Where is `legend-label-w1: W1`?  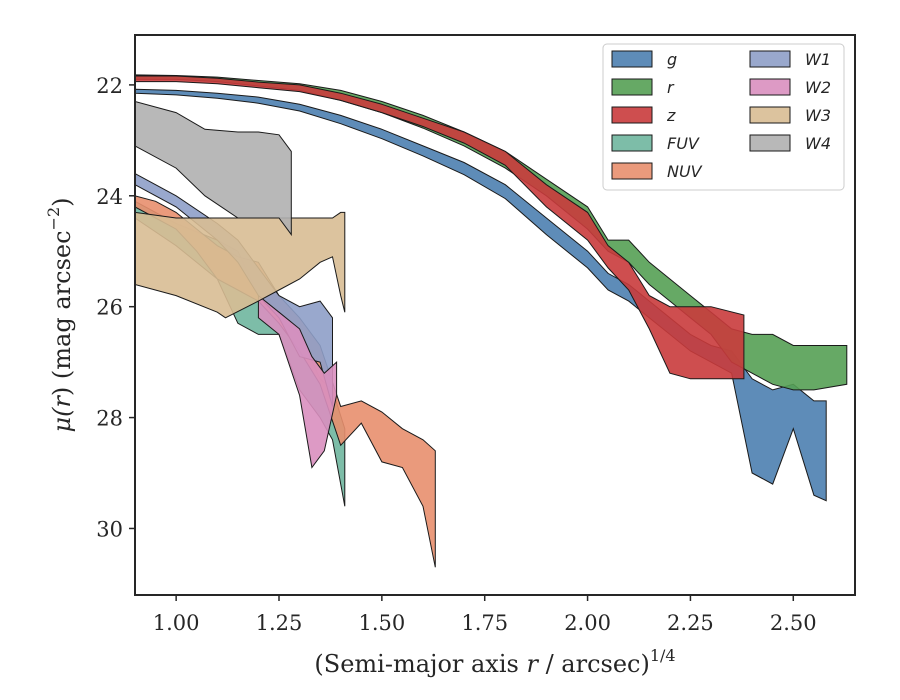 legend-label-w1: W1 is located at coordinates (818, 59).